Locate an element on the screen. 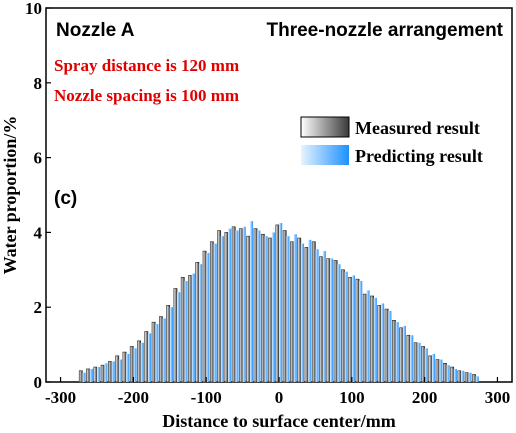 Image resolution: width=516 pixels, height=433 pixels. legend-swatch-measured is located at coordinates (325, 127).